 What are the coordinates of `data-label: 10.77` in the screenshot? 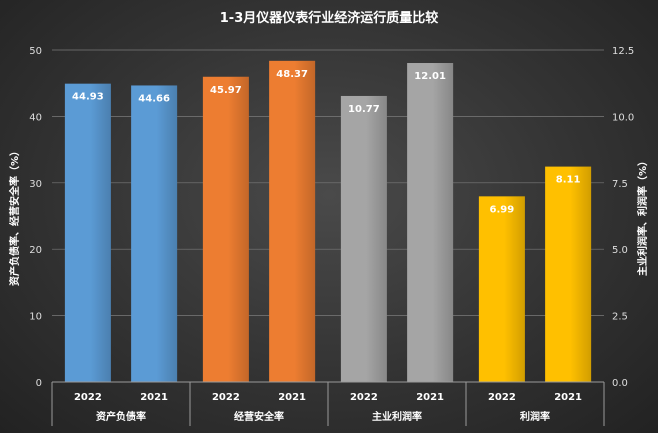 It's located at (364, 109).